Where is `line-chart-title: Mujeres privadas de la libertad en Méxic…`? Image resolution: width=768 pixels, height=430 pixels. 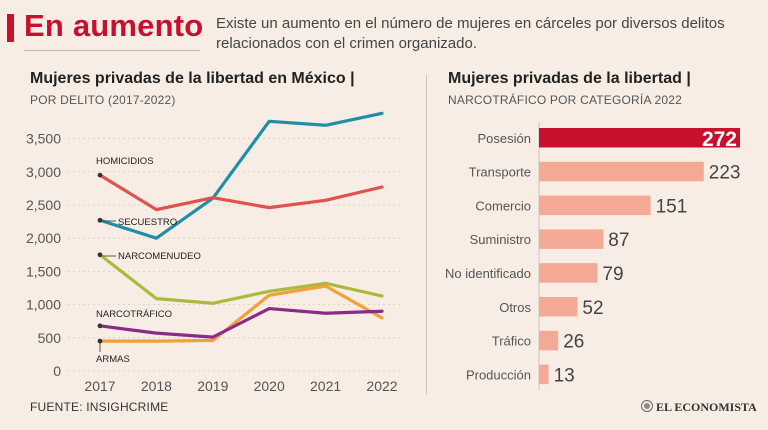 line-chart-title: Mujeres privadas de la libertad en Méxic… is located at coordinates (192, 78).